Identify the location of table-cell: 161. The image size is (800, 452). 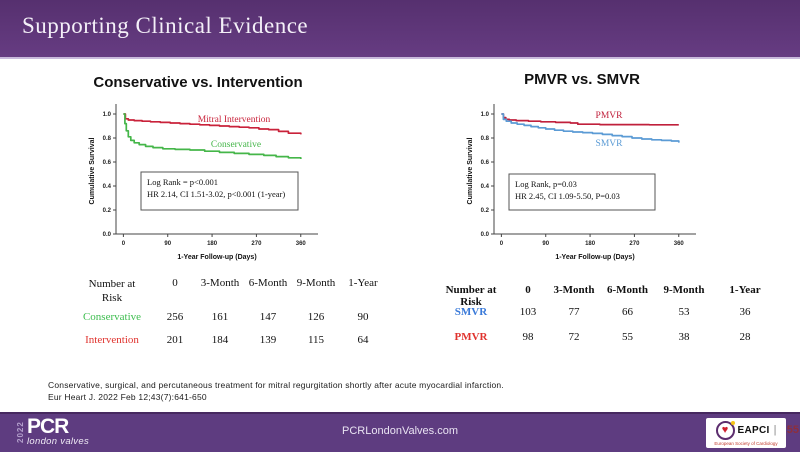
(220, 317).